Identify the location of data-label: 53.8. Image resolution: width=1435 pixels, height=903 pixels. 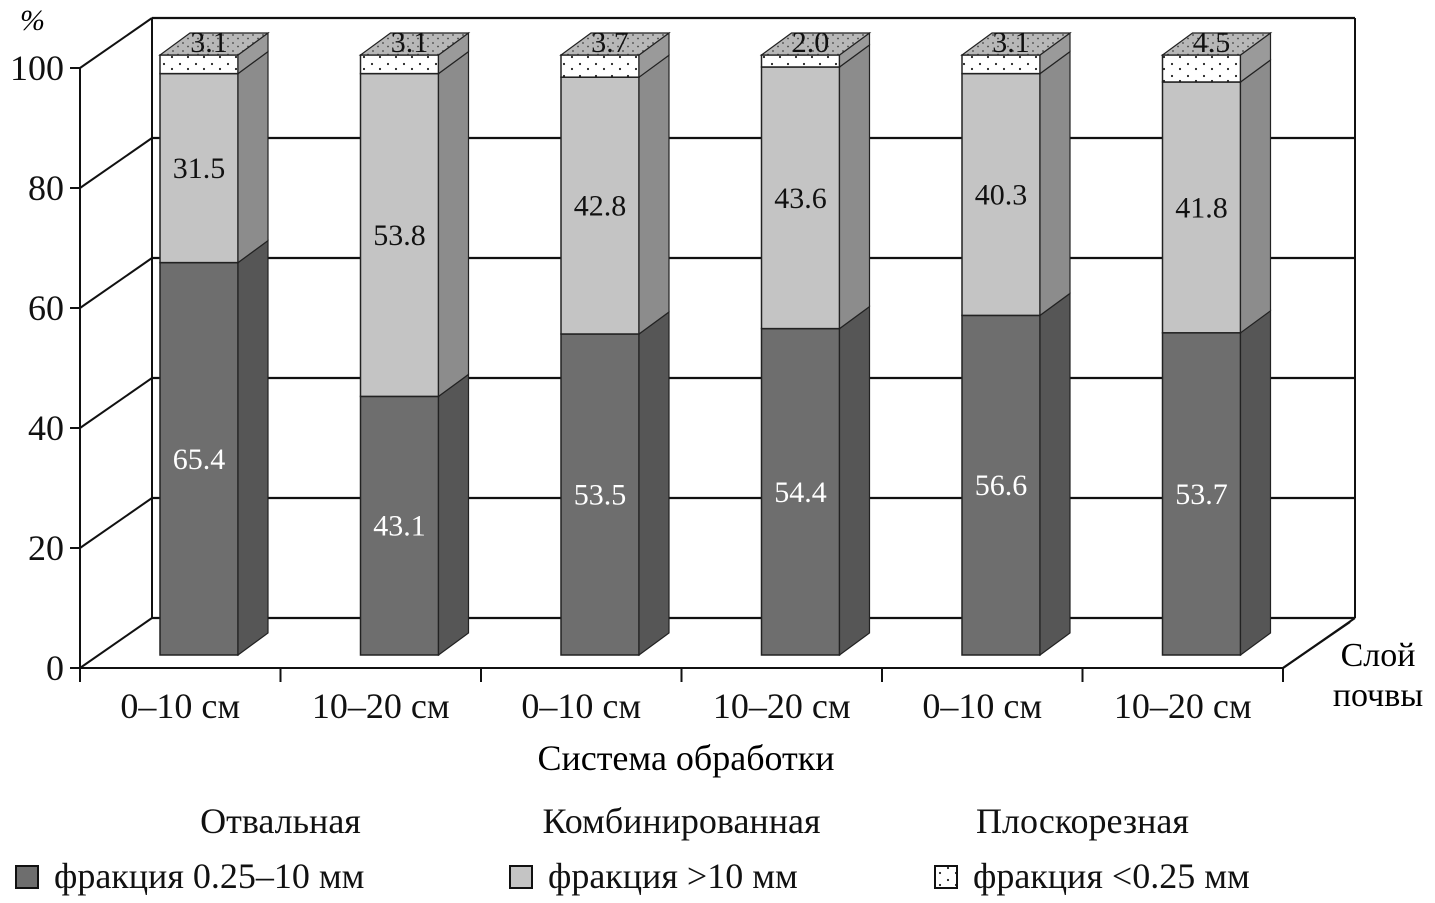
(399, 235).